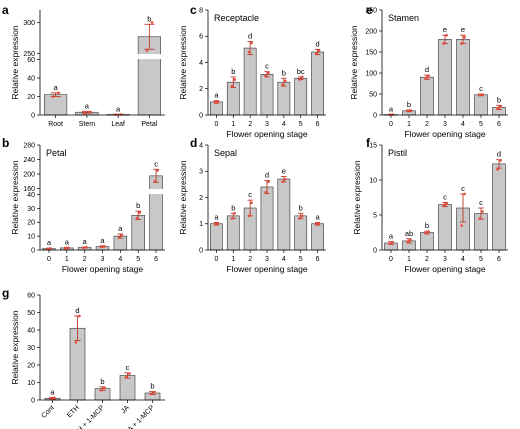 The image size is (520, 429). What do you see at coordinates (138, 205) in the screenshot?
I see `significance-letter-5: b` at bounding box center [138, 205].